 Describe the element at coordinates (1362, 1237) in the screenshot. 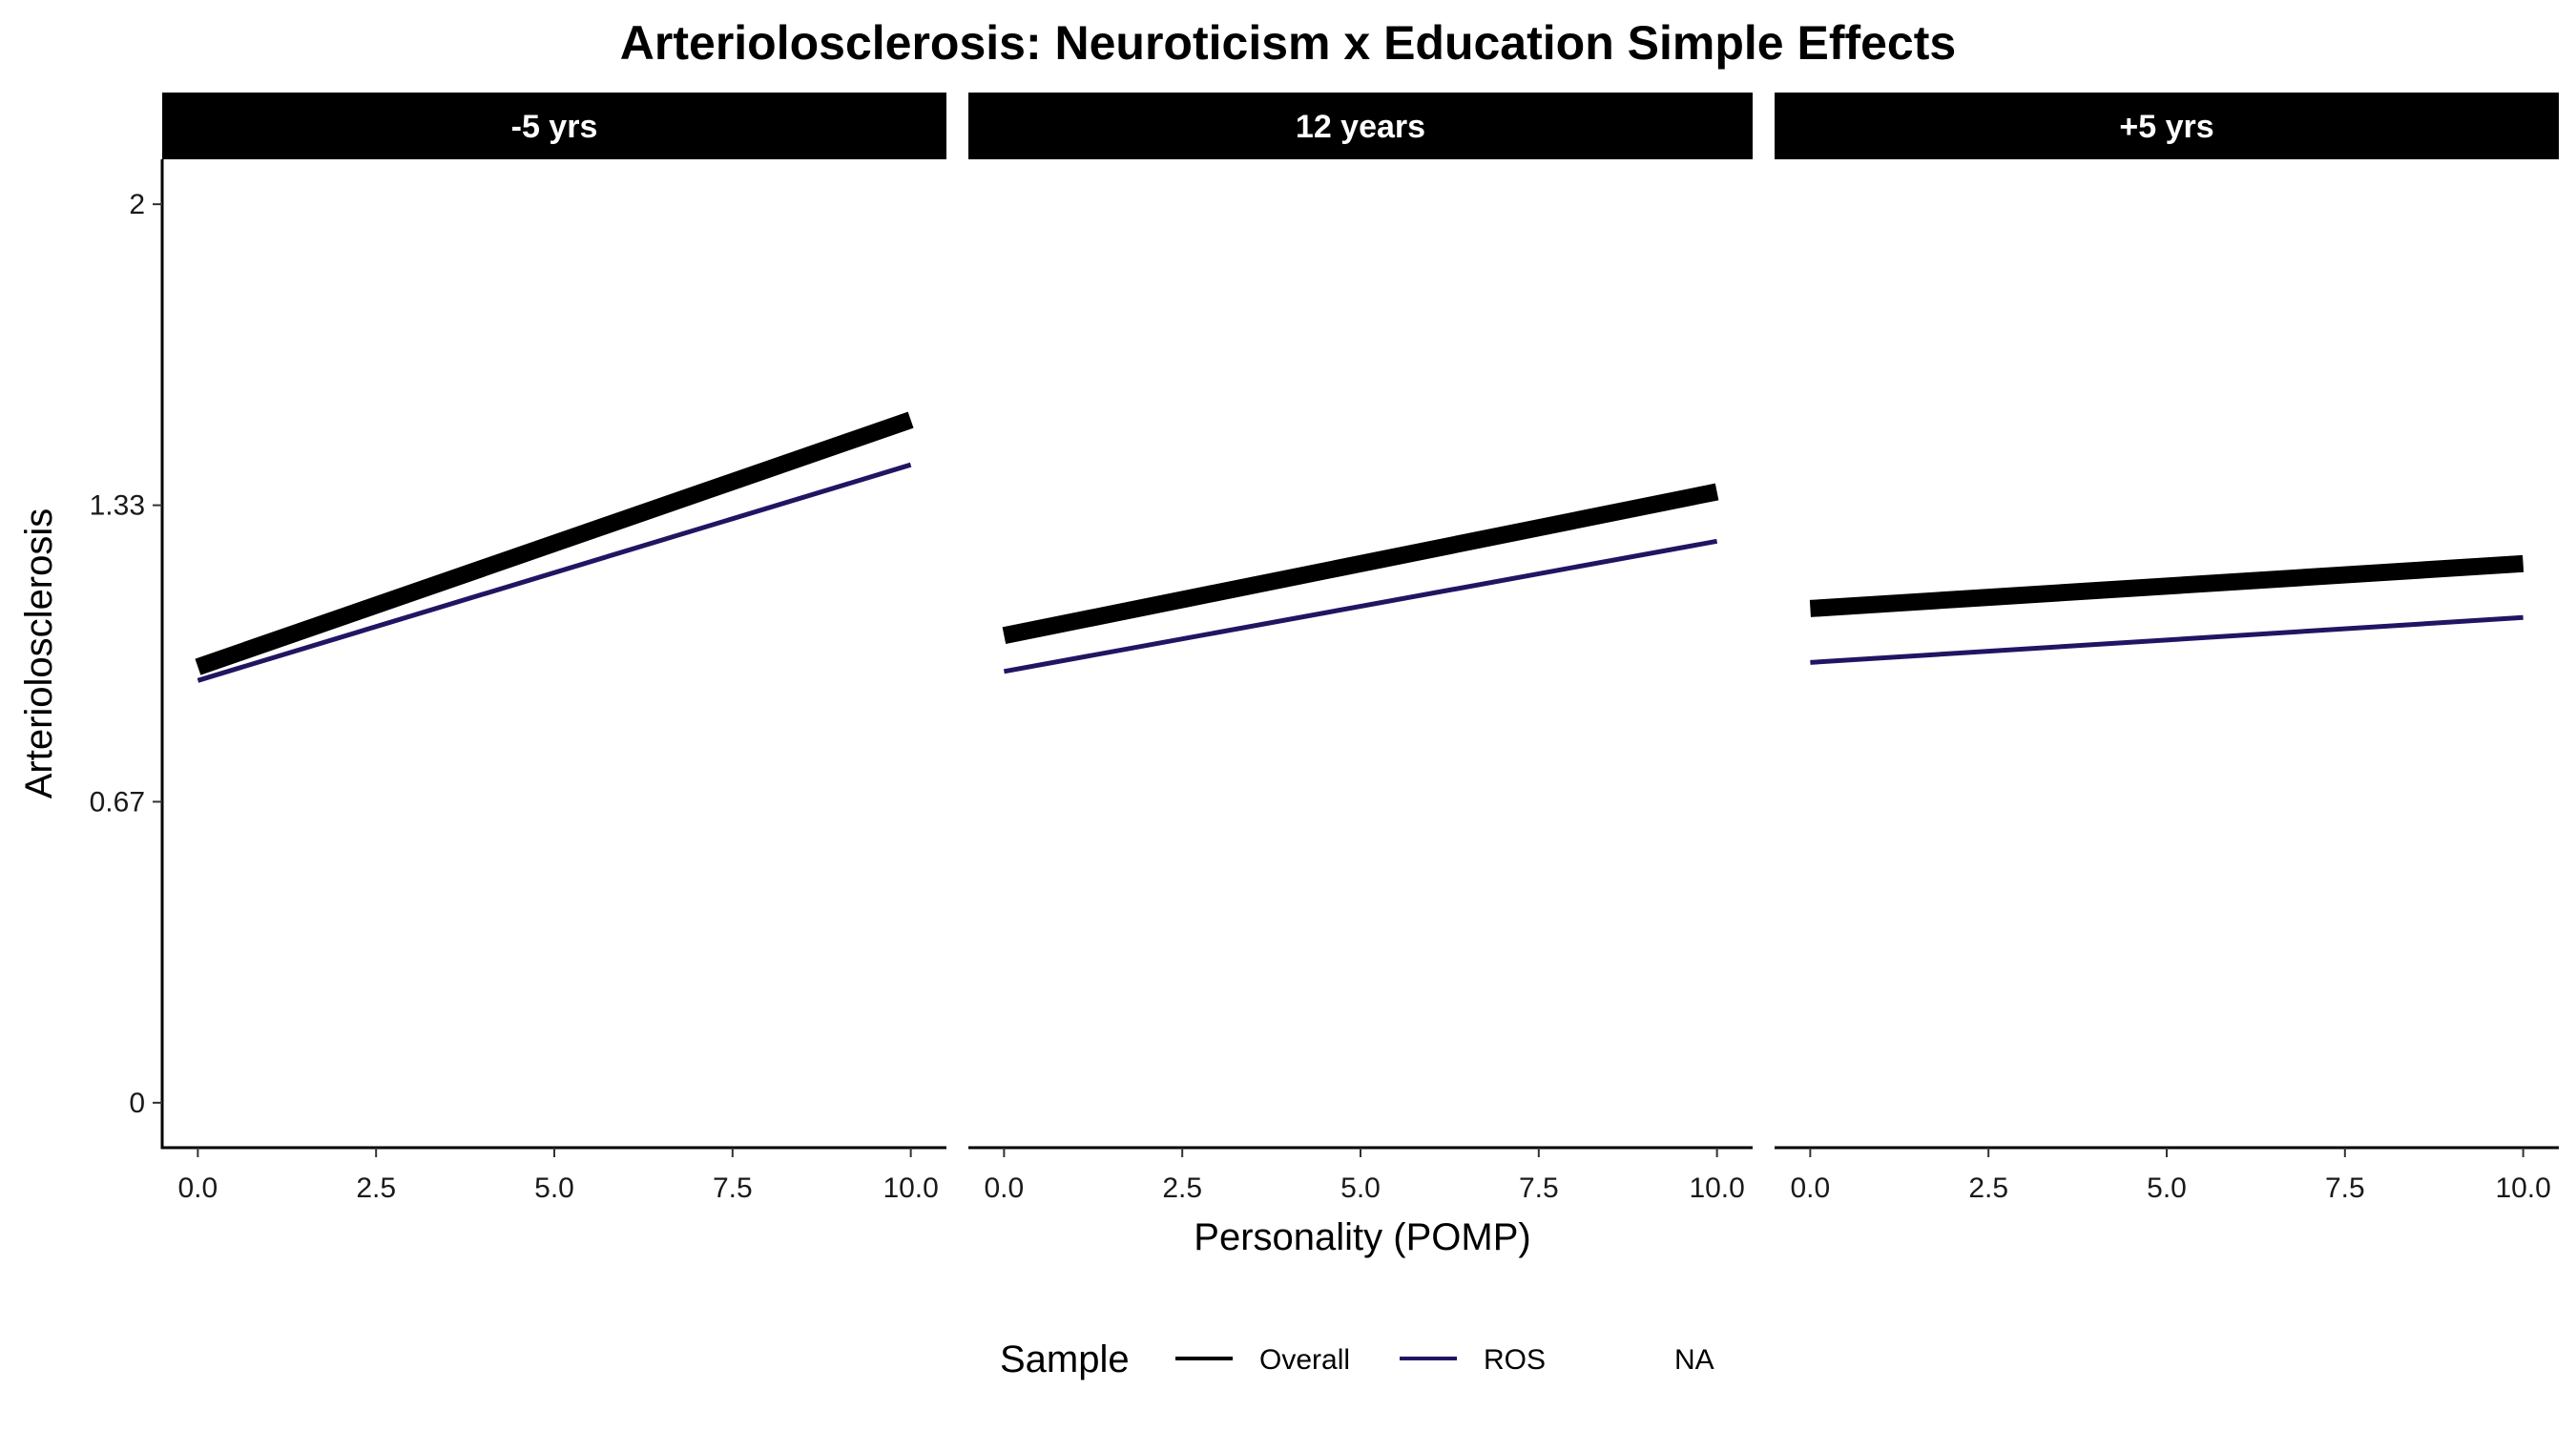

I see `x-axis-title: Personality (POMP)` at that location.